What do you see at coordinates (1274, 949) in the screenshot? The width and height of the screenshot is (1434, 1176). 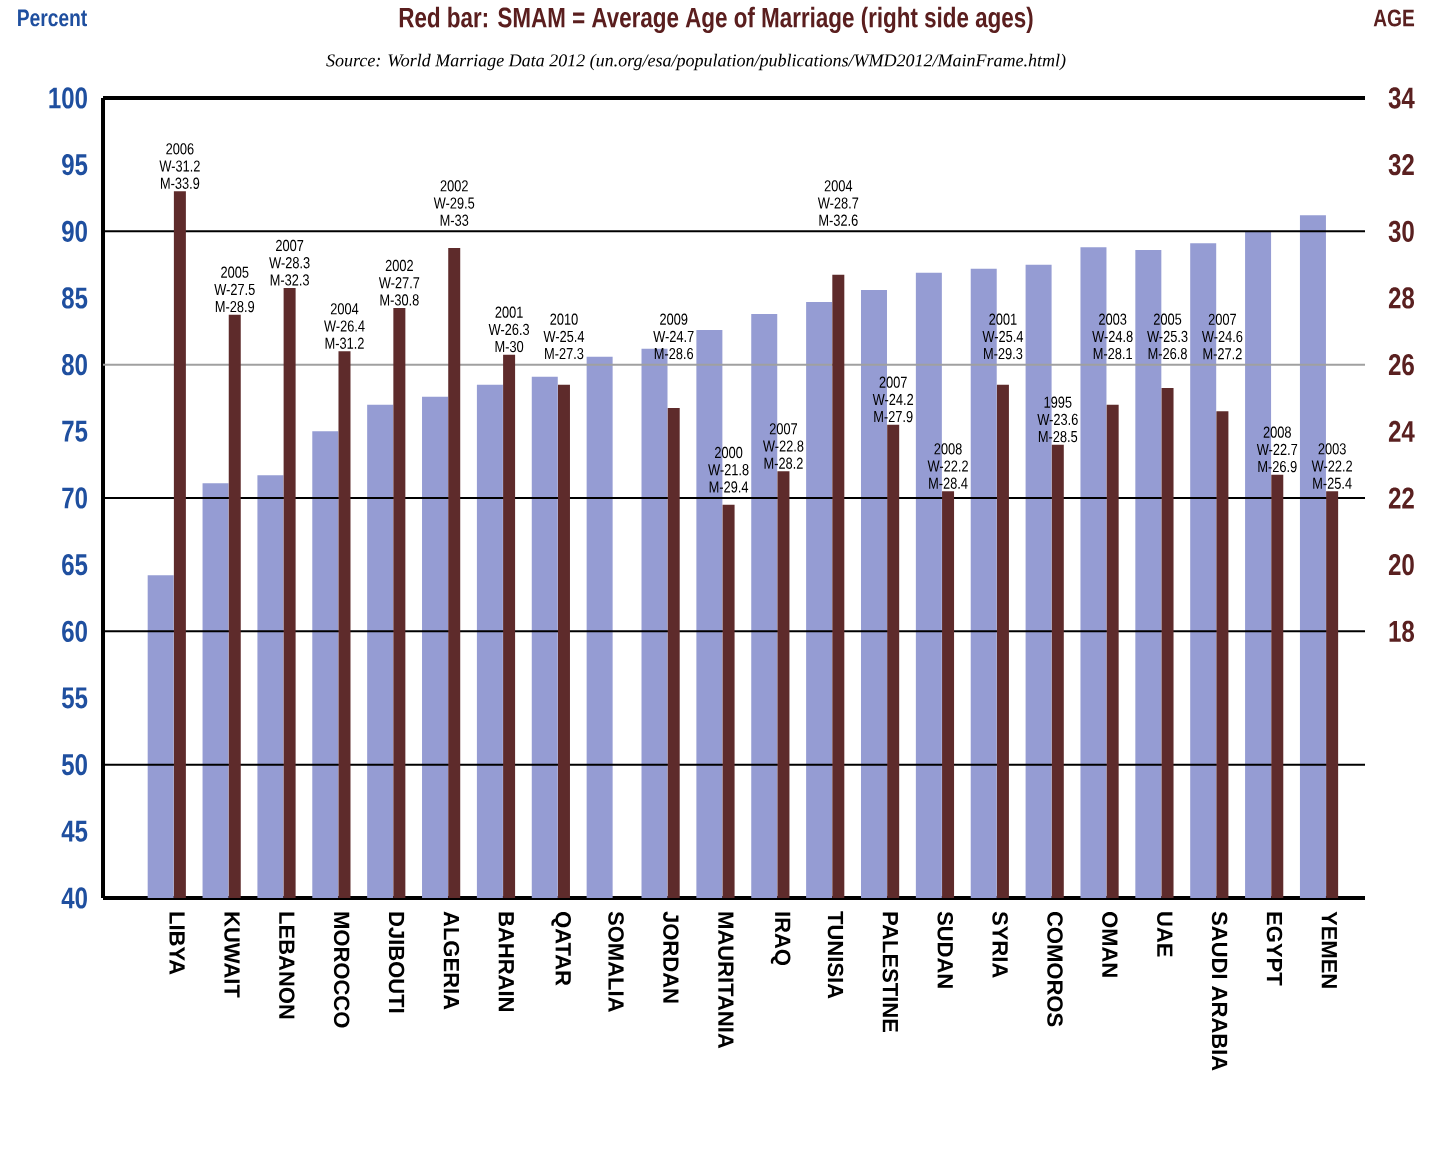 I see `x-tick-label: EGYPT` at bounding box center [1274, 949].